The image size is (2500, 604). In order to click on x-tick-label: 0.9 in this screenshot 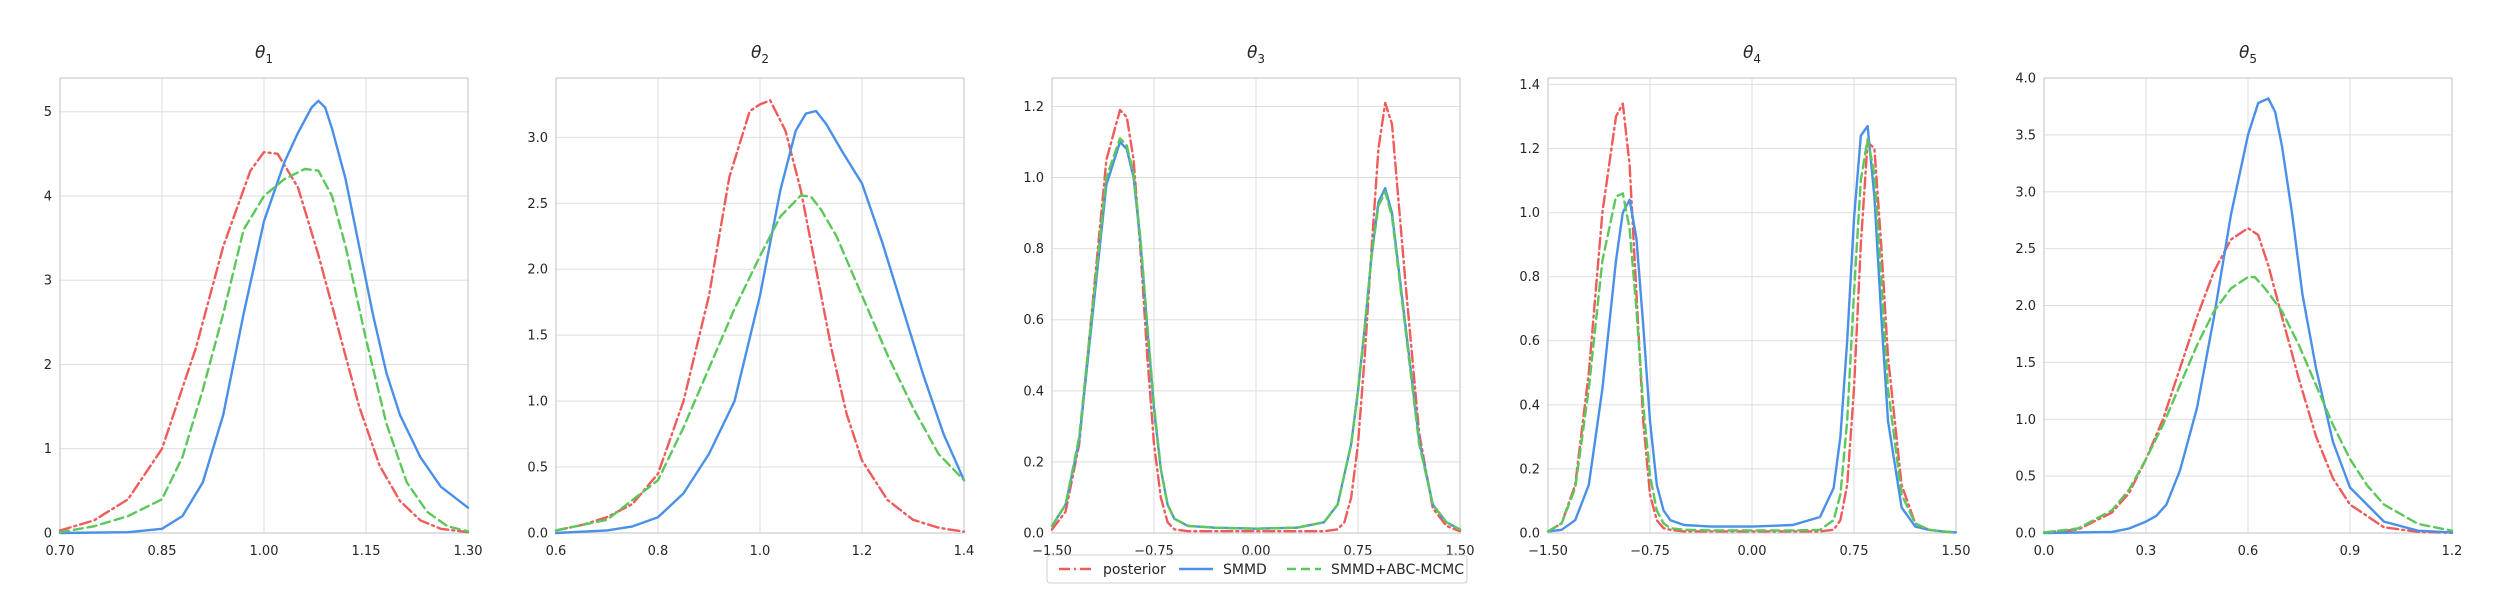, I will do `click(2350, 551)`.